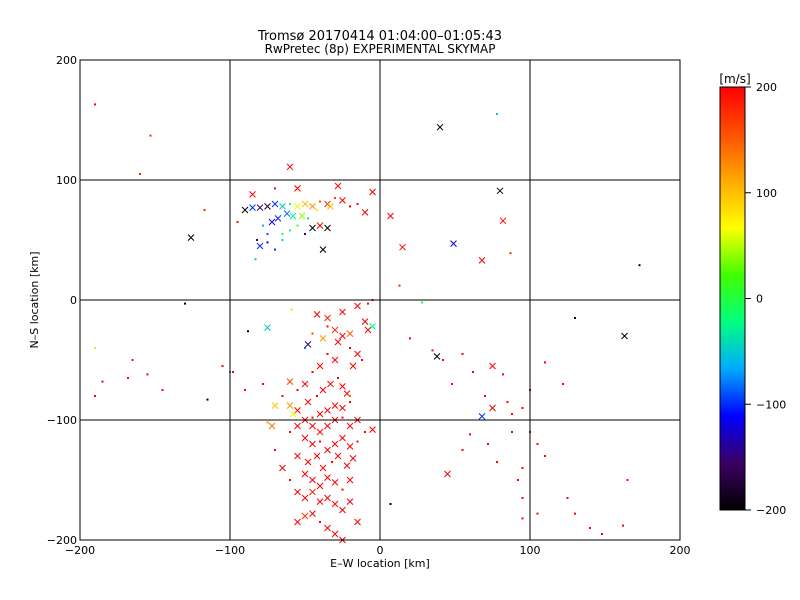 The width and height of the screenshot is (800, 600). Describe the element at coordinates (759, 299) in the screenshot. I see `colorbar-tick-label: 0` at that location.